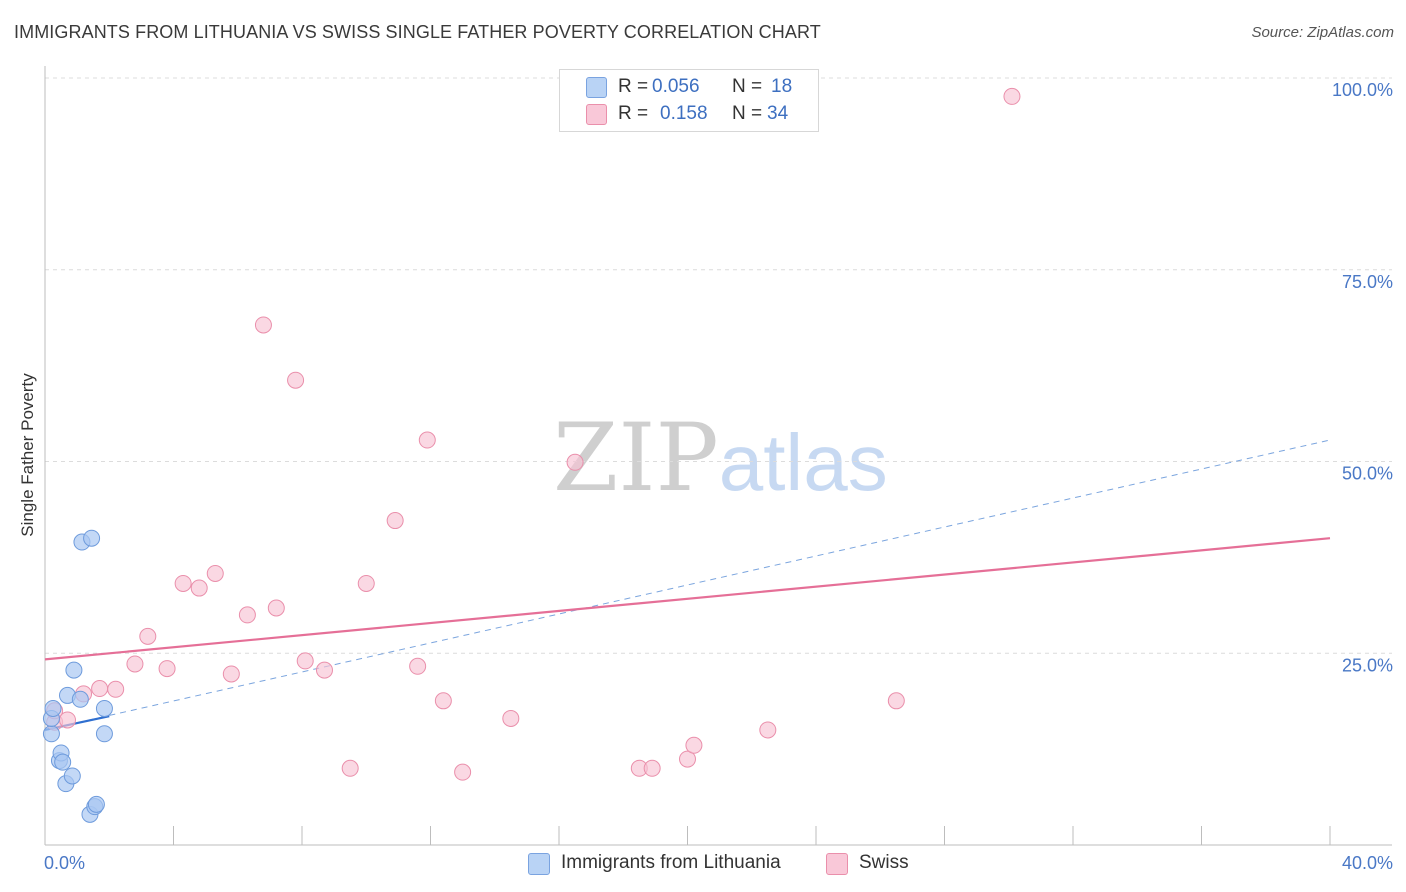 The width and height of the screenshot is (1406, 892). What do you see at coordinates (596, 87) in the screenshot?
I see `legend-swatch-blue` at bounding box center [596, 87].